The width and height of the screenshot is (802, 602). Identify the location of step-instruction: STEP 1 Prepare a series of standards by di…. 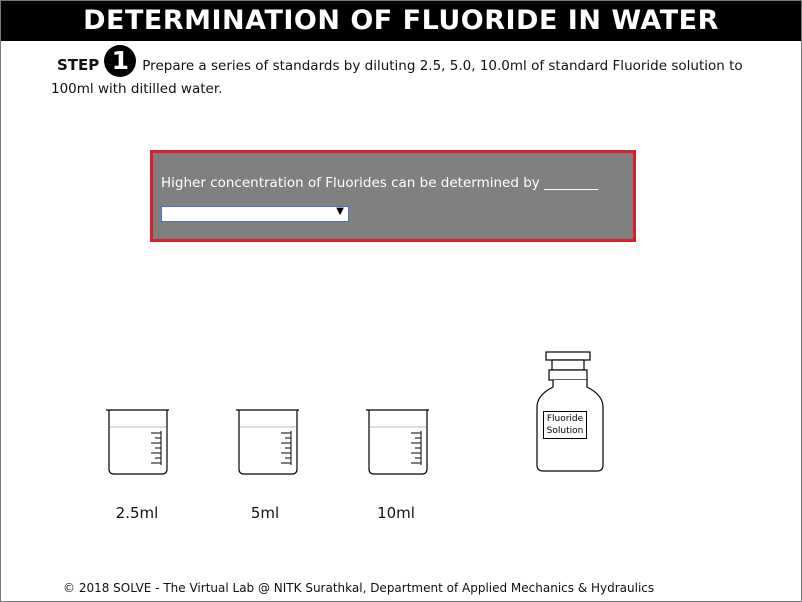
(420, 72).